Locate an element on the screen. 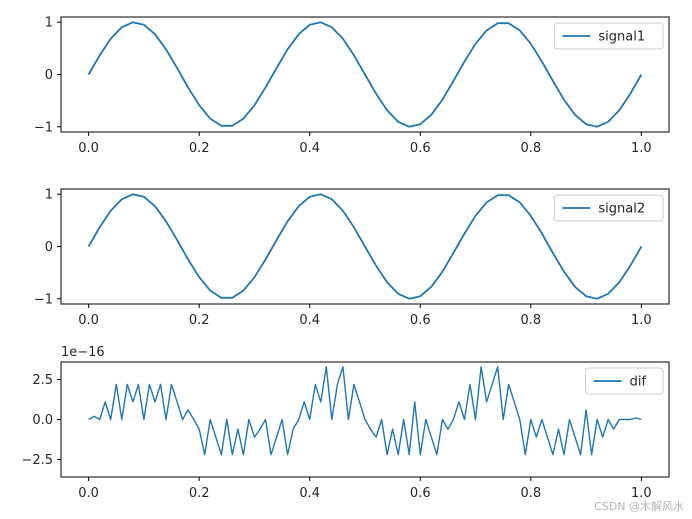  y-tick-label: −2.5 is located at coordinates (37, 460).